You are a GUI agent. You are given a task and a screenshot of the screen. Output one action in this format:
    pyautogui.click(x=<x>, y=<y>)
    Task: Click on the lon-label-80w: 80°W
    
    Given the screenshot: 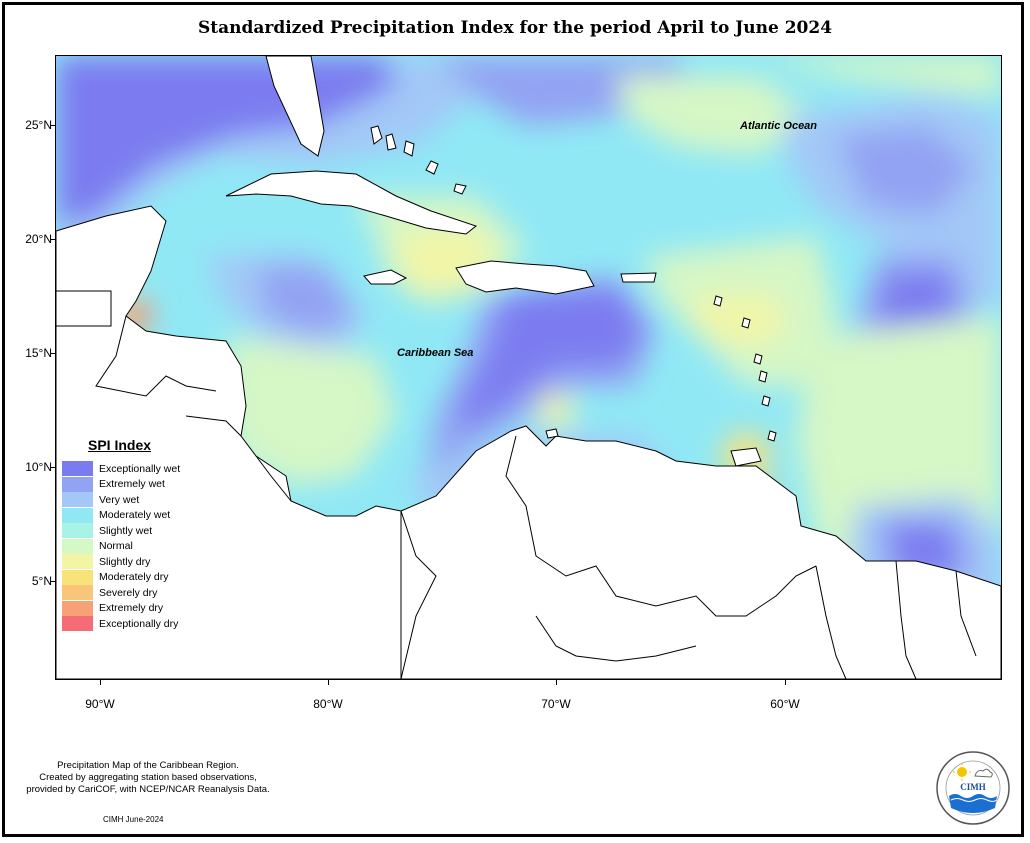 What is the action you would take?
    pyautogui.click(x=328, y=704)
    